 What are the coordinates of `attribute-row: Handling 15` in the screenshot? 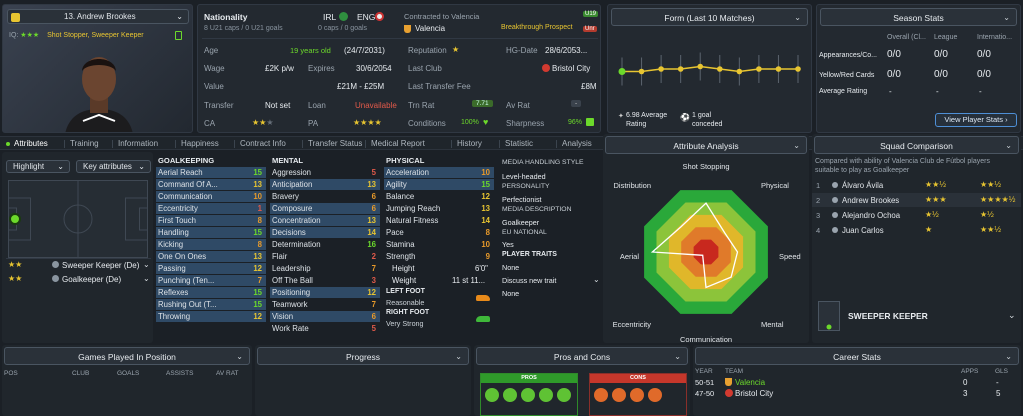 It's located at (211, 232).